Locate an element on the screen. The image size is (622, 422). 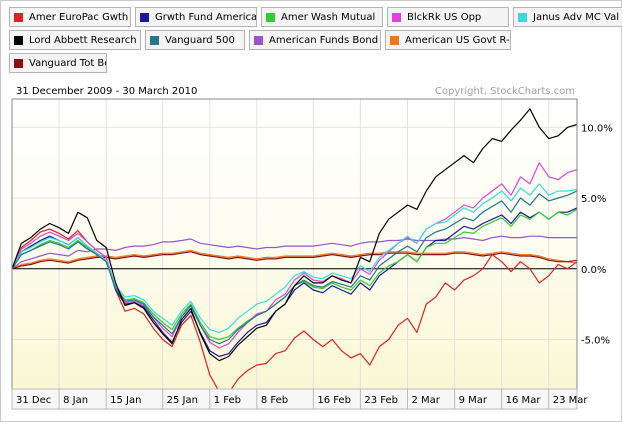
legend-item-blckrk-us-opp: BlckRk US Opp is located at coordinates (448, 17).